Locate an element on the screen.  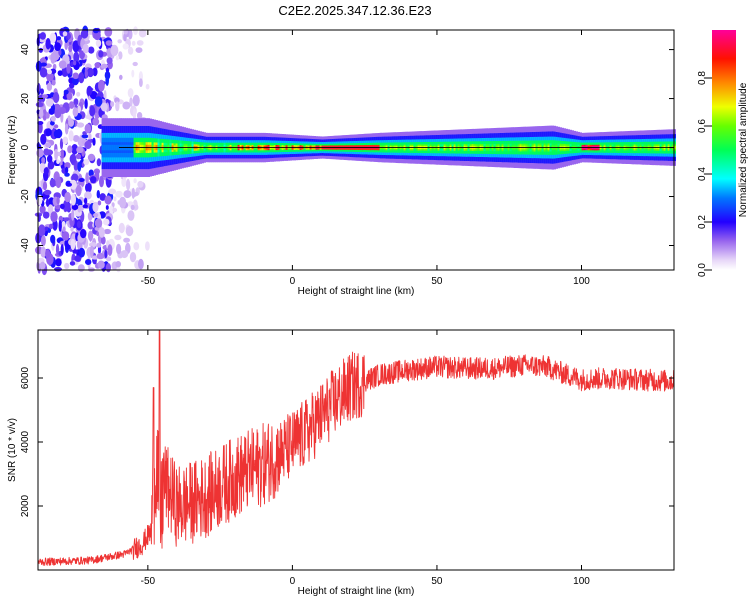
snr-y-tick-label: 2000 is located at coordinates (25, 505).